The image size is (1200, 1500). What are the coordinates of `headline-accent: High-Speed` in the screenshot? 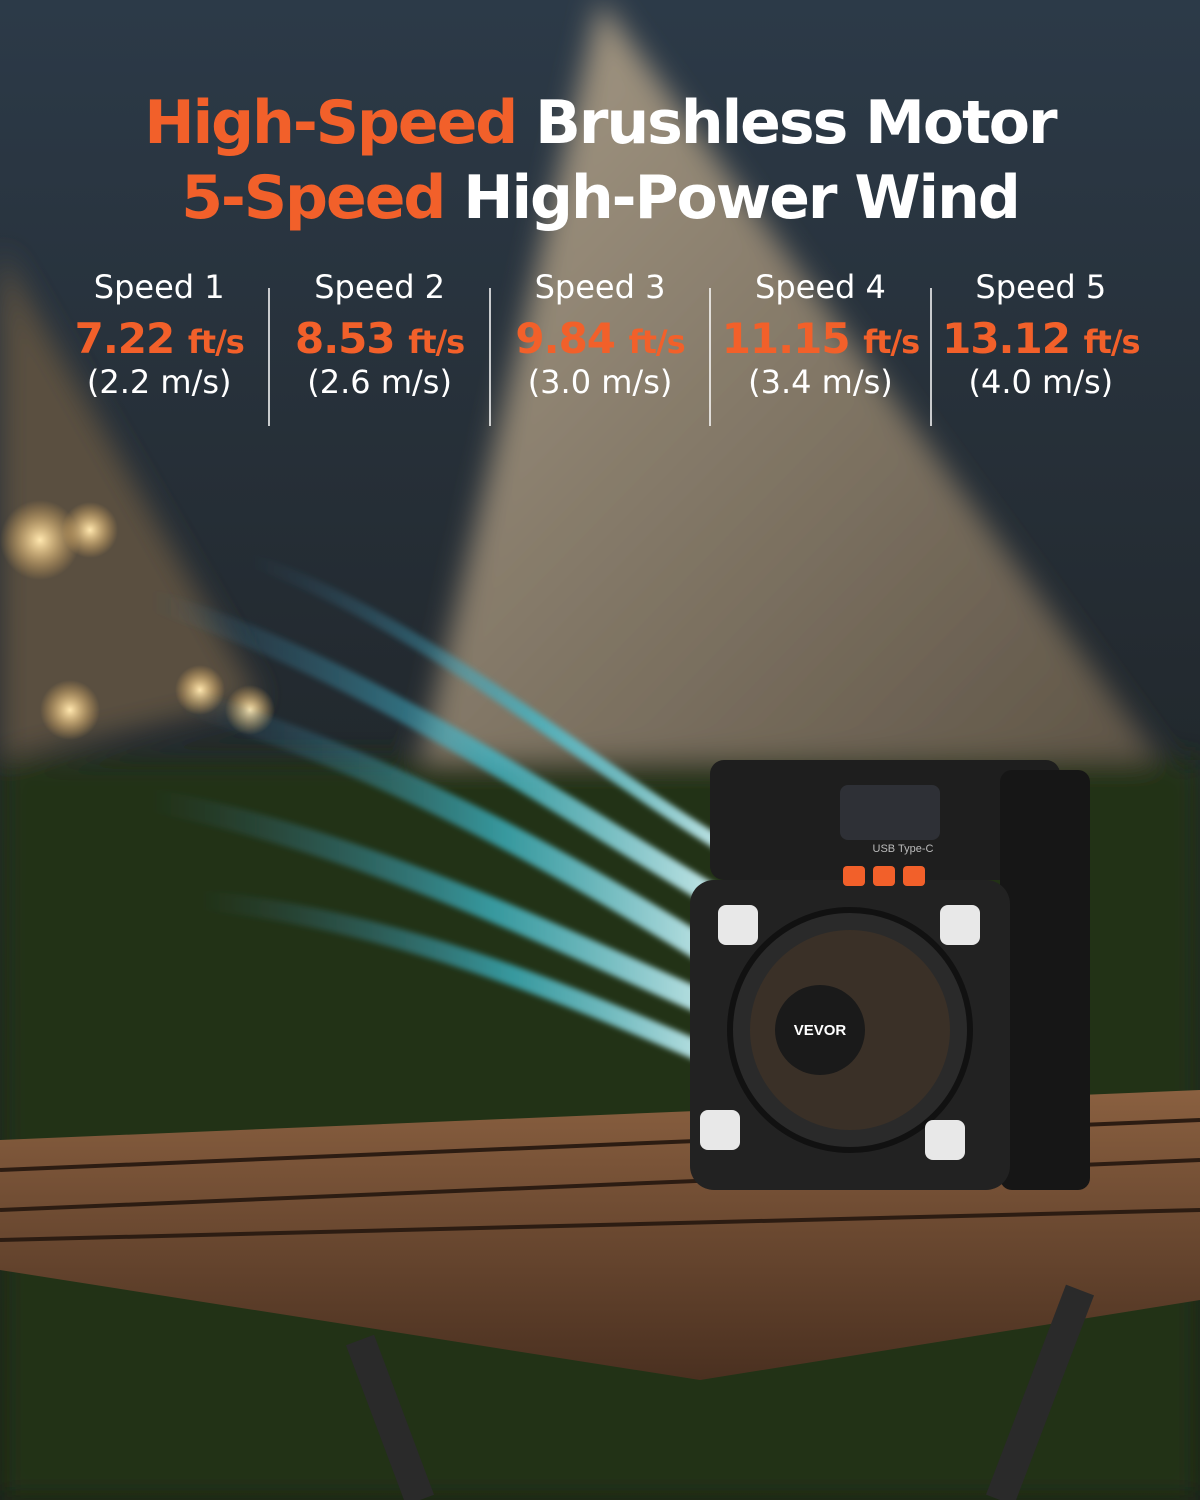 It's located at (331, 123).